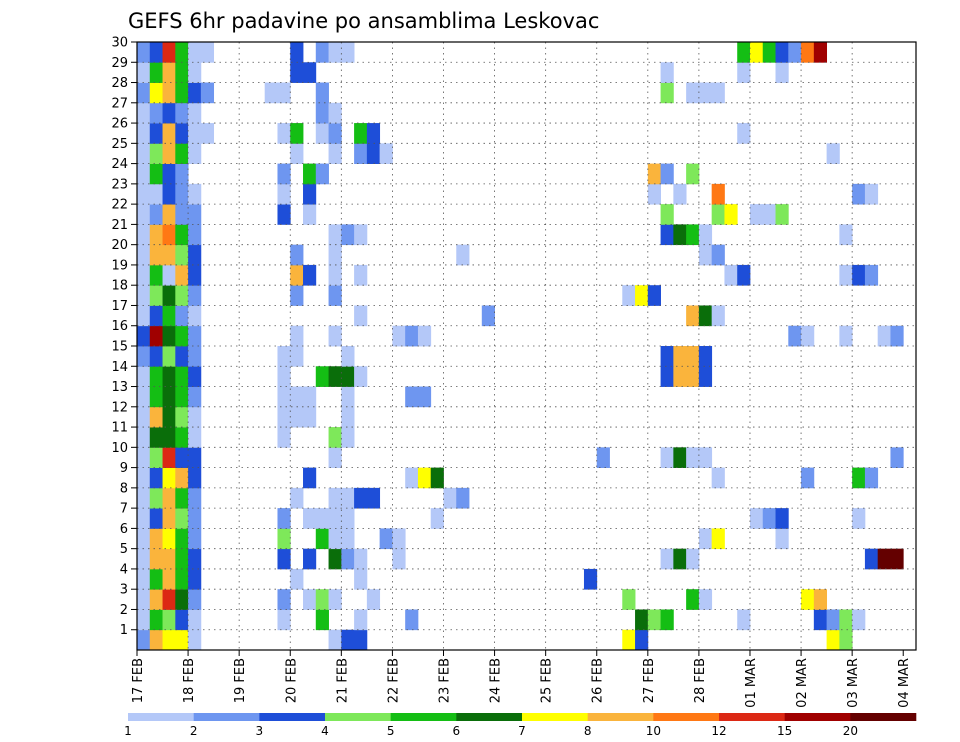 Image resolution: width=960 pixels, height=742 pixels. What do you see at coordinates (124, 590) in the screenshot?
I see `y-tick-label: 3` at bounding box center [124, 590].